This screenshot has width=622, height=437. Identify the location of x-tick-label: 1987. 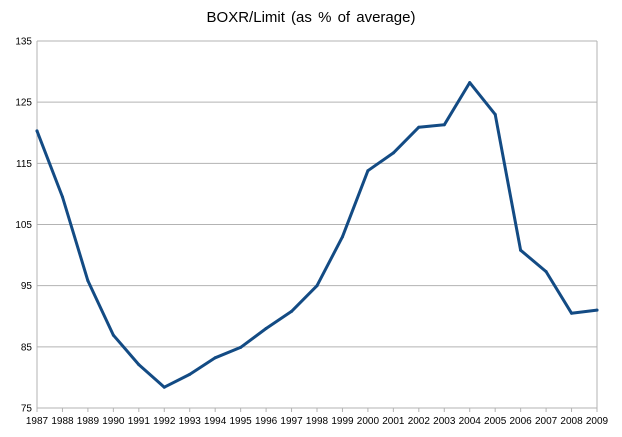
(37, 421).